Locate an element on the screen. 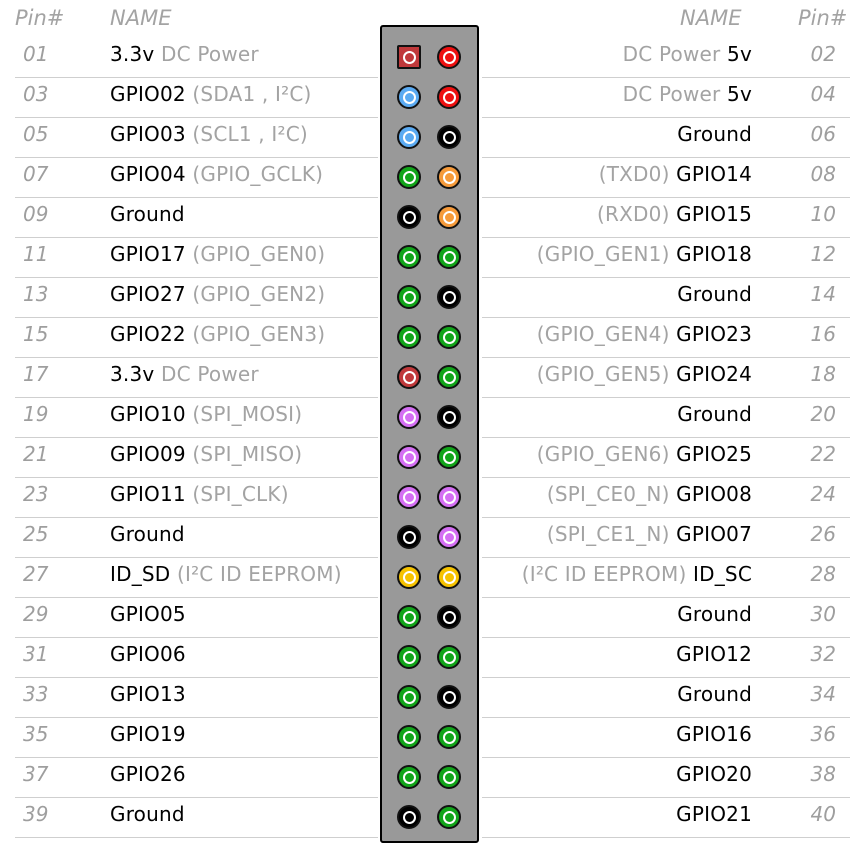  left-pin-name: GPIO11 (SPI_CLK) is located at coordinates (199, 494).